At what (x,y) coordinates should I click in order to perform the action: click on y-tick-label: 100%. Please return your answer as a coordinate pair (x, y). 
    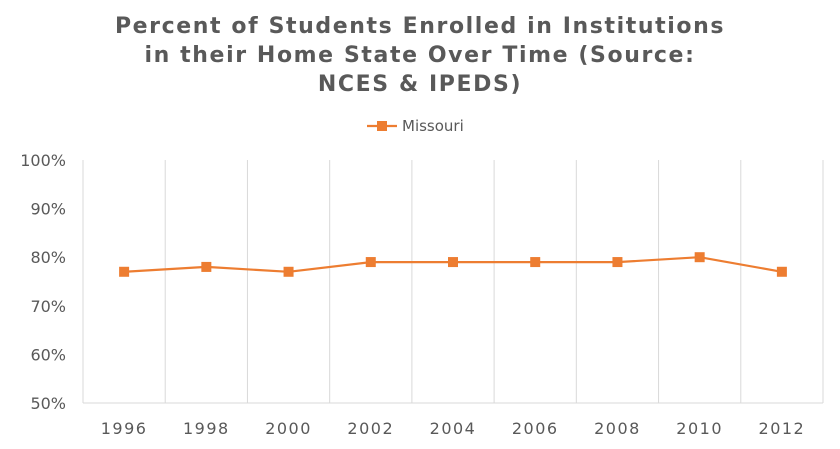
    Looking at the image, I should click on (43, 160).